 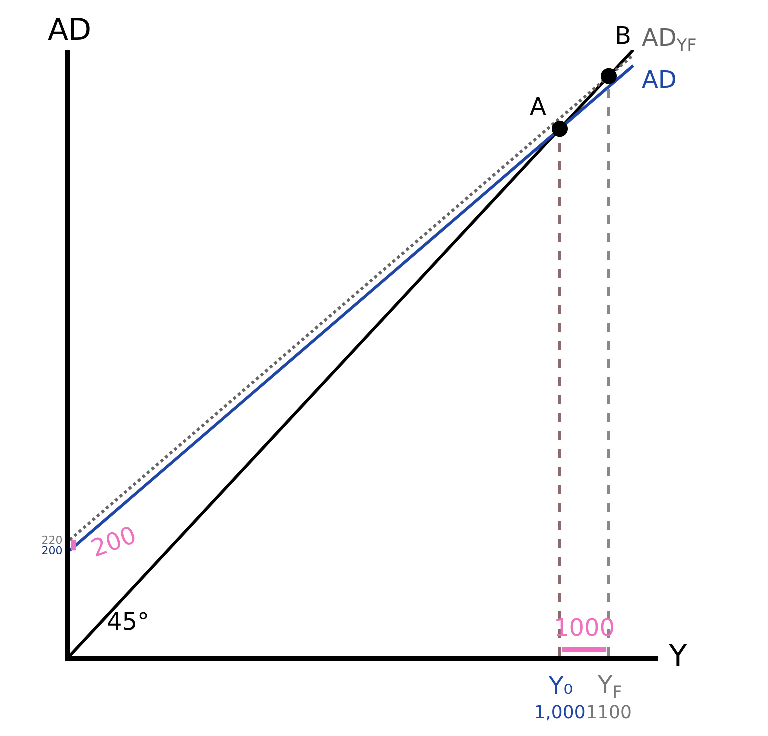 What do you see at coordinates (538, 107) in the screenshot?
I see `annotation: A` at bounding box center [538, 107].